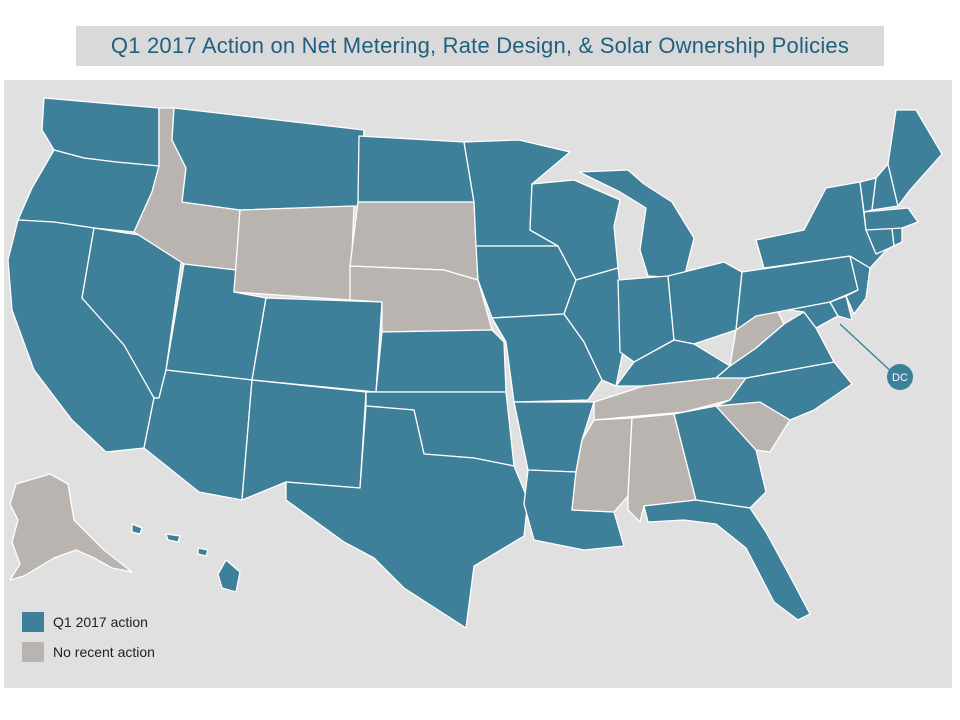  I want to click on legend: Q1 2017 action No recent action, so click(88, 642).